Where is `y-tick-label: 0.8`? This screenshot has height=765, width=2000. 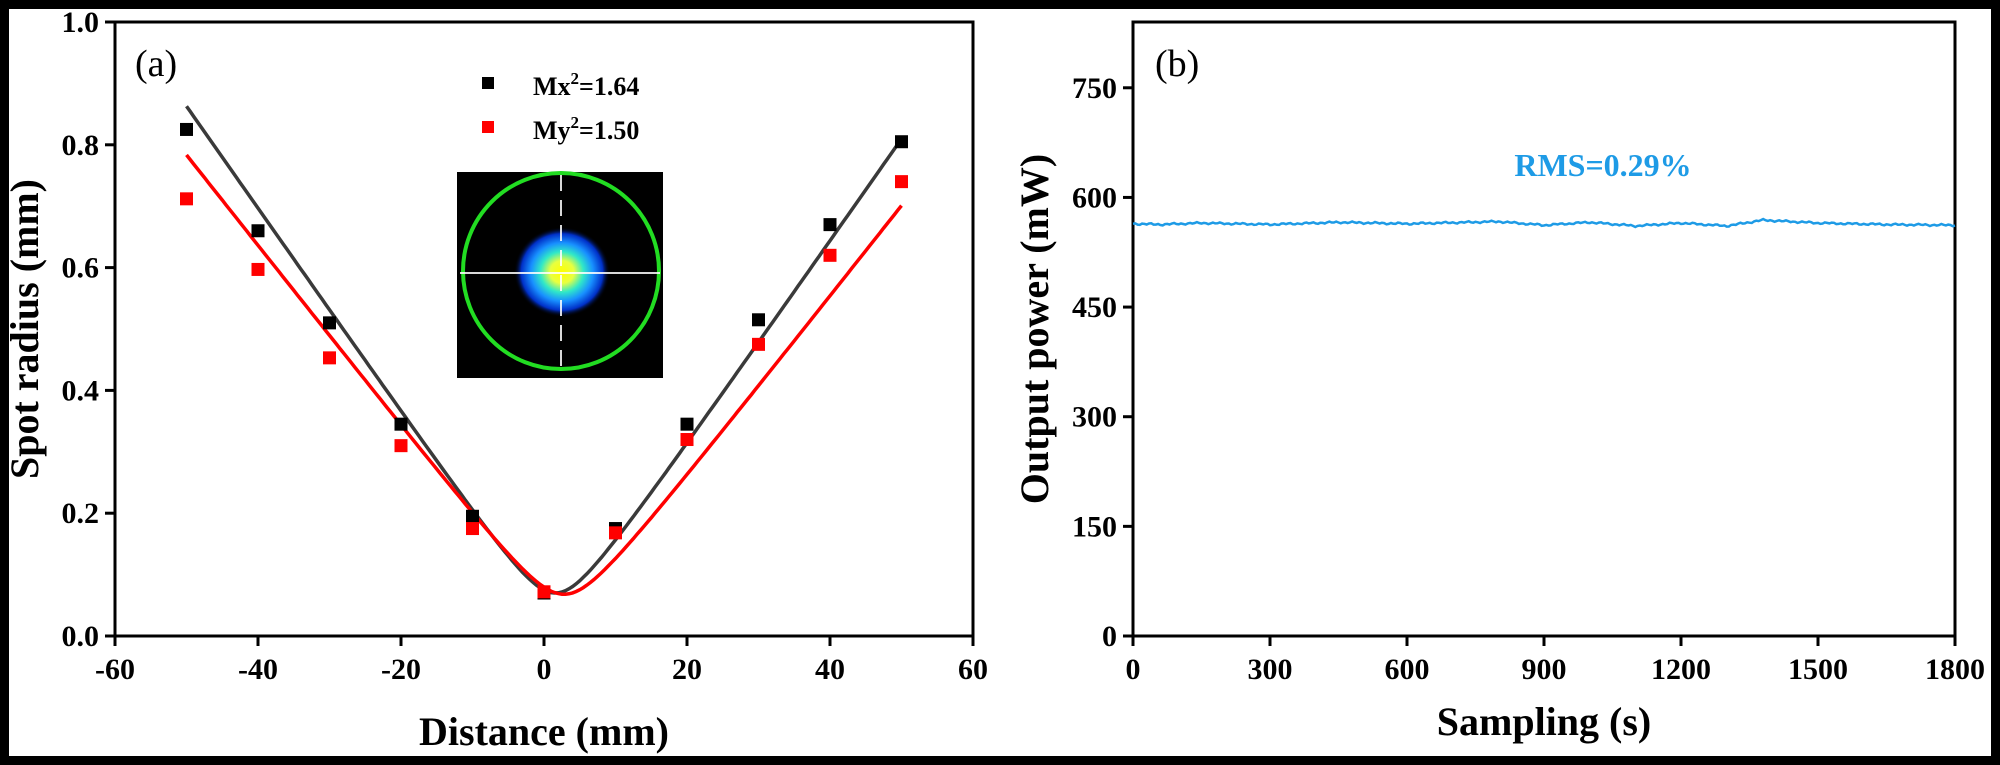 y-tick-label: 0.8 is located at coordinates (81, 145).